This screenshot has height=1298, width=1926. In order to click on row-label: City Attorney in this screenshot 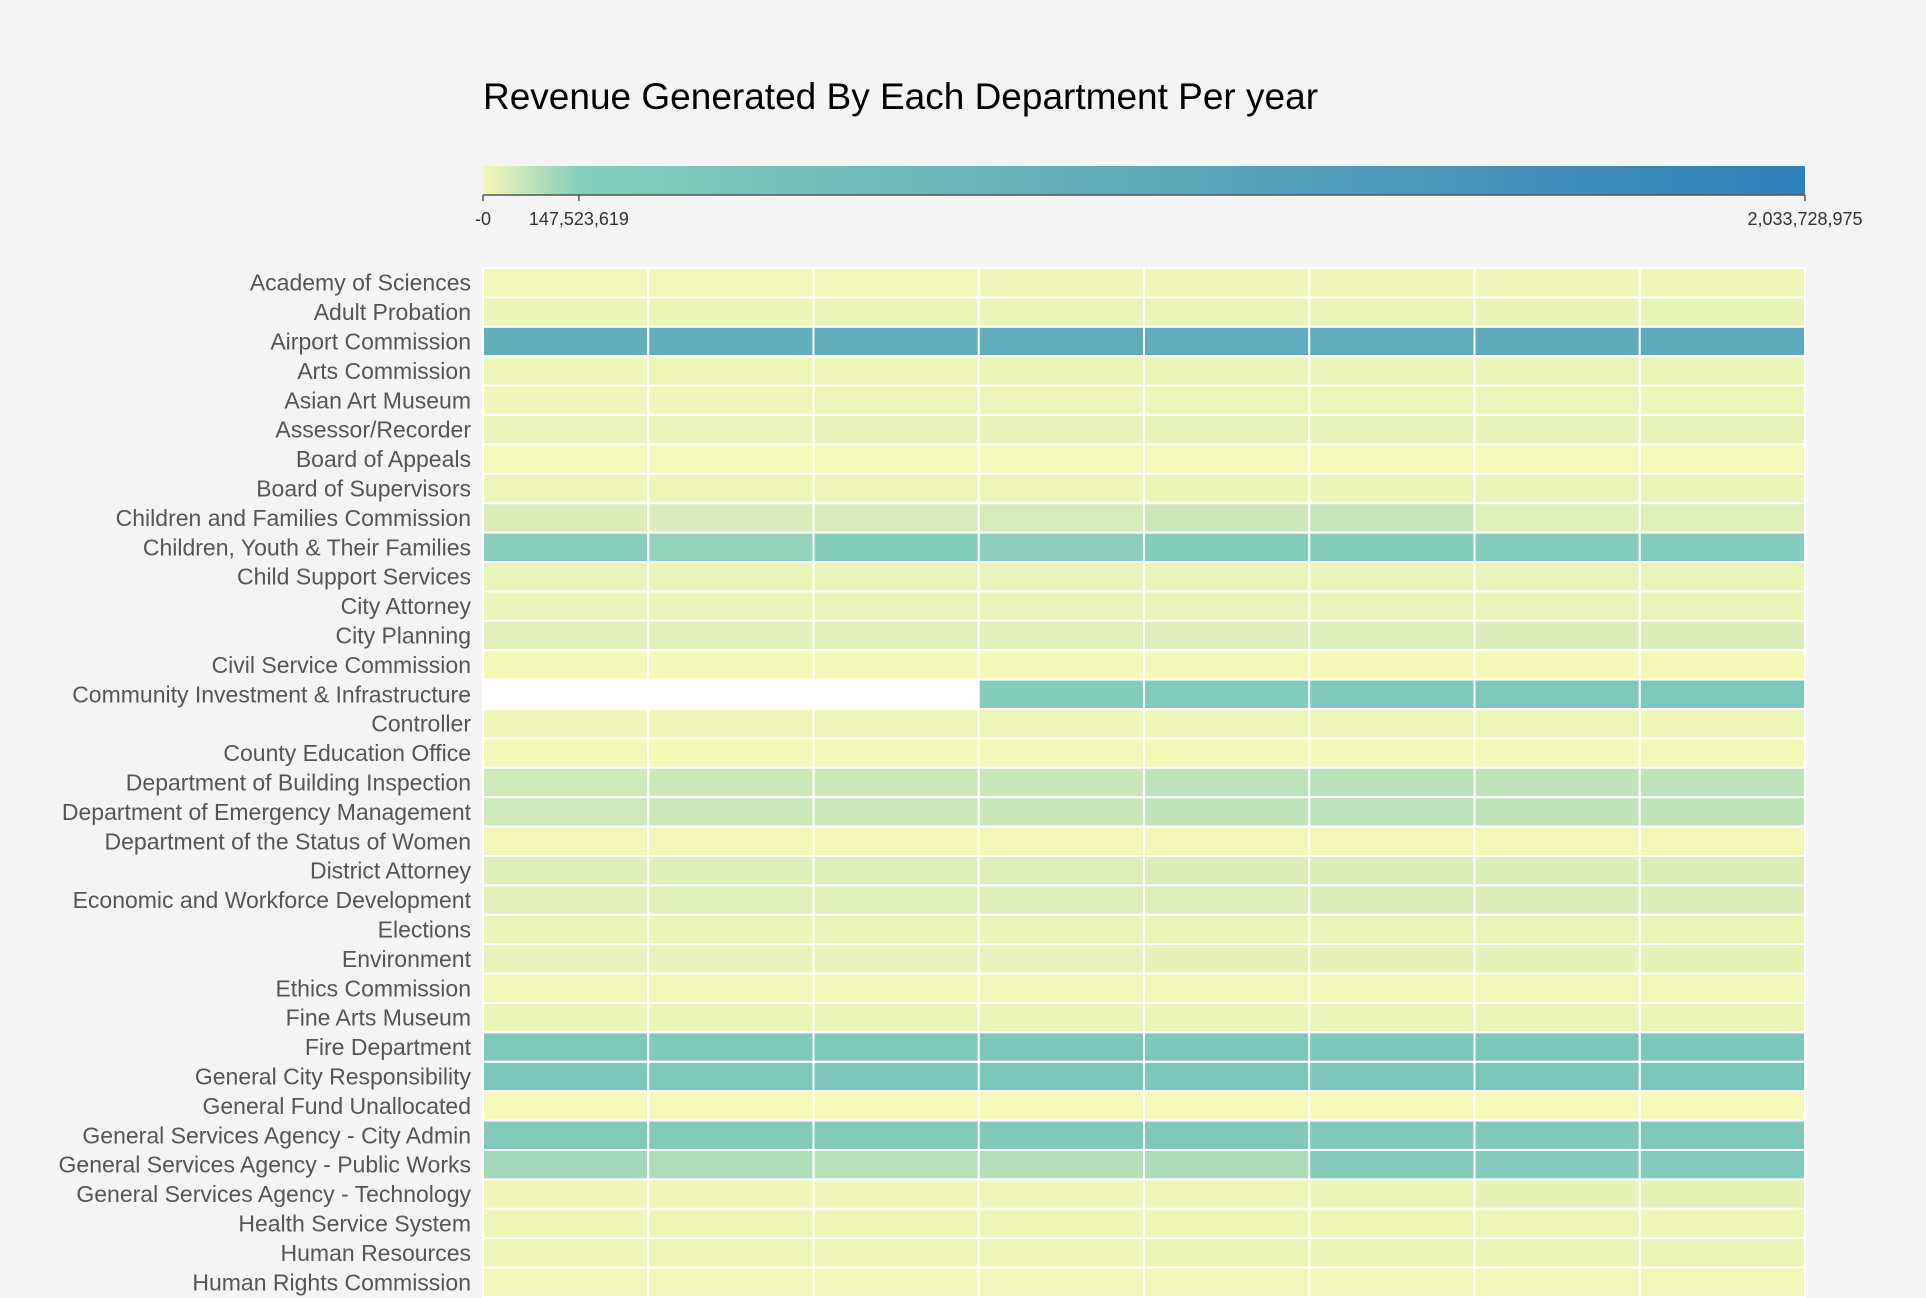, I will do `click(406, 606)`.